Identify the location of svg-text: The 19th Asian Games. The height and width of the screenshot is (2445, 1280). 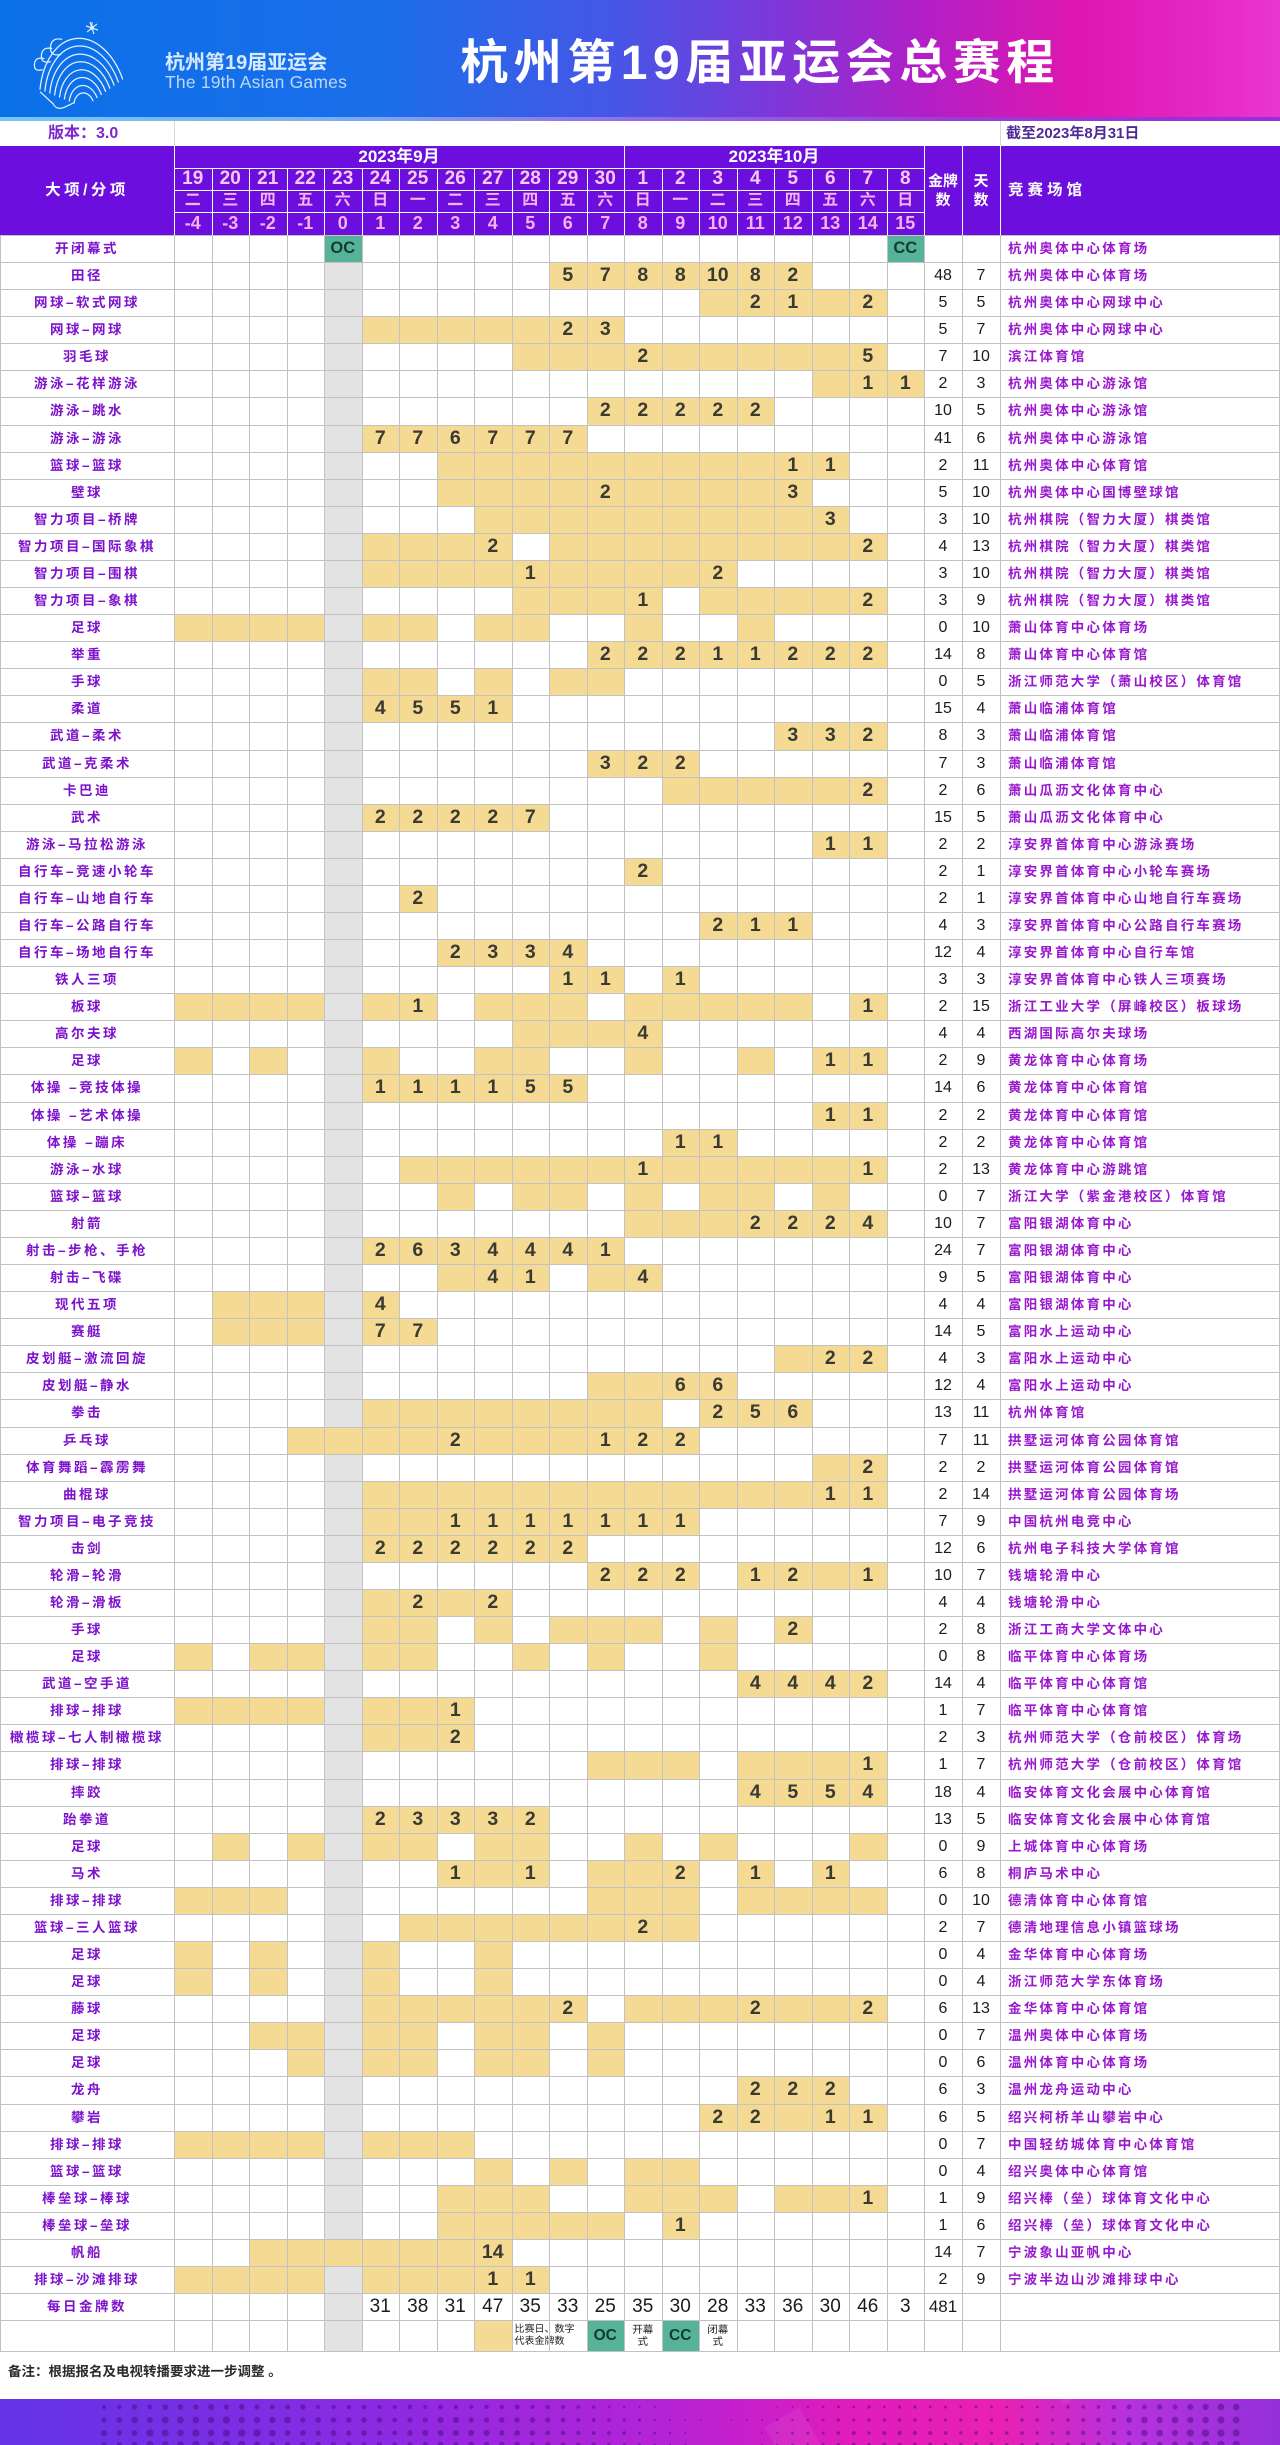
(256, 82).